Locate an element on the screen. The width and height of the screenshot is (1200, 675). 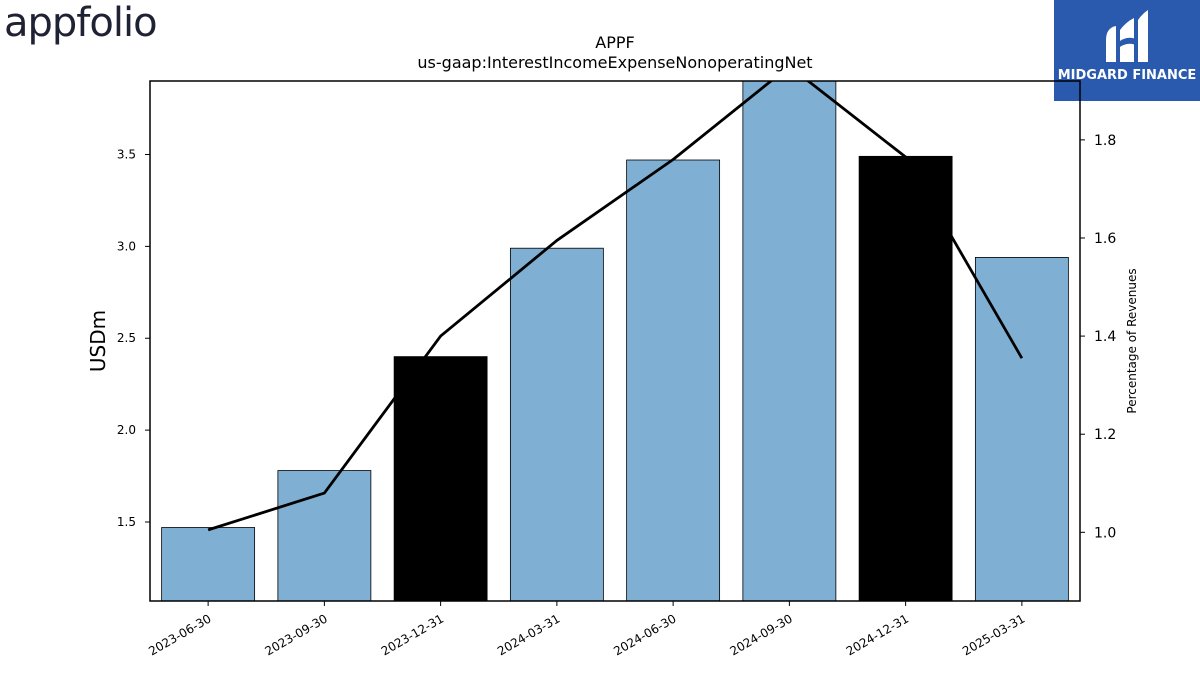
y2-tick-label: 1.0 is located at coordinates (1105, 533).